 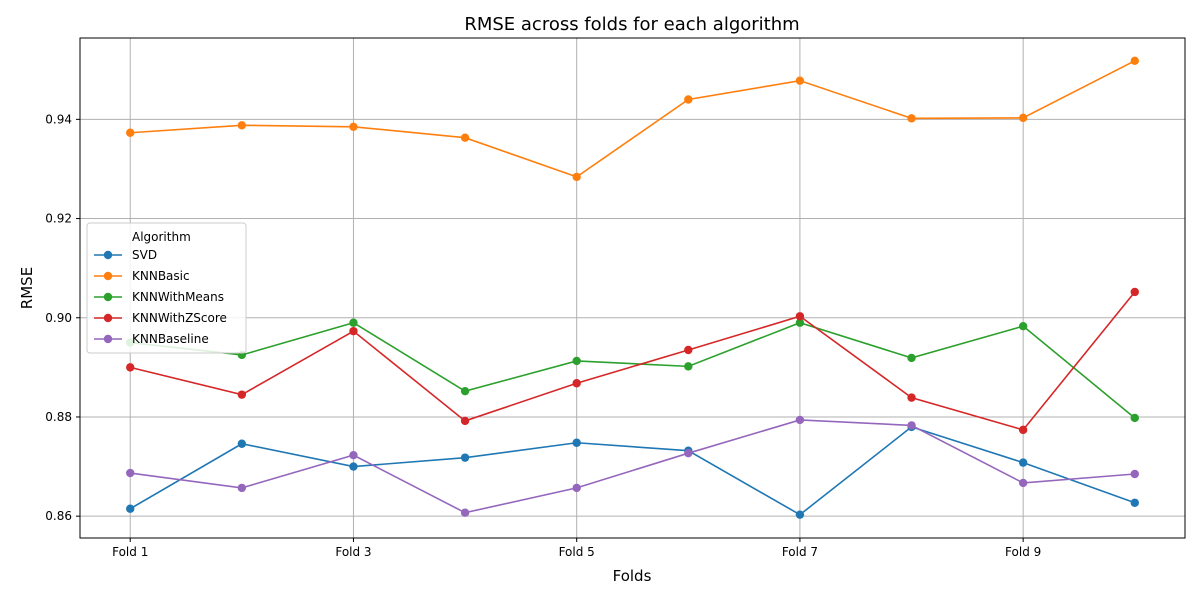 I want to click on legend-entry-knnbaseline: KNNBaseline, so click(x=170, y=339).